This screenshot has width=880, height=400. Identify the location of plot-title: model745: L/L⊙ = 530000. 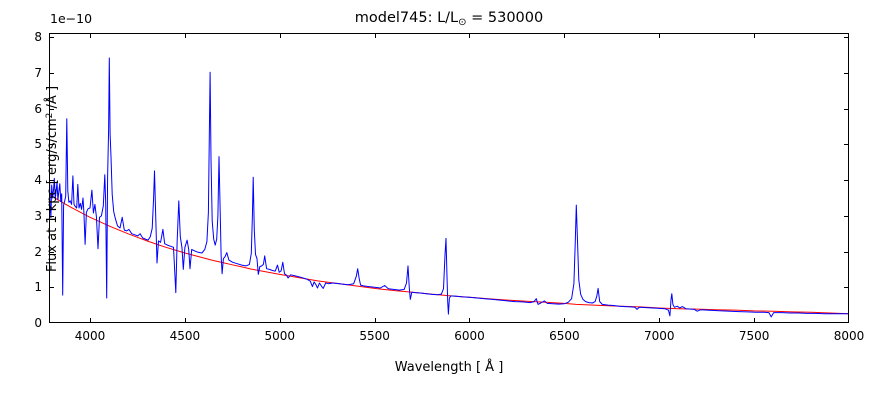
(449, 20).